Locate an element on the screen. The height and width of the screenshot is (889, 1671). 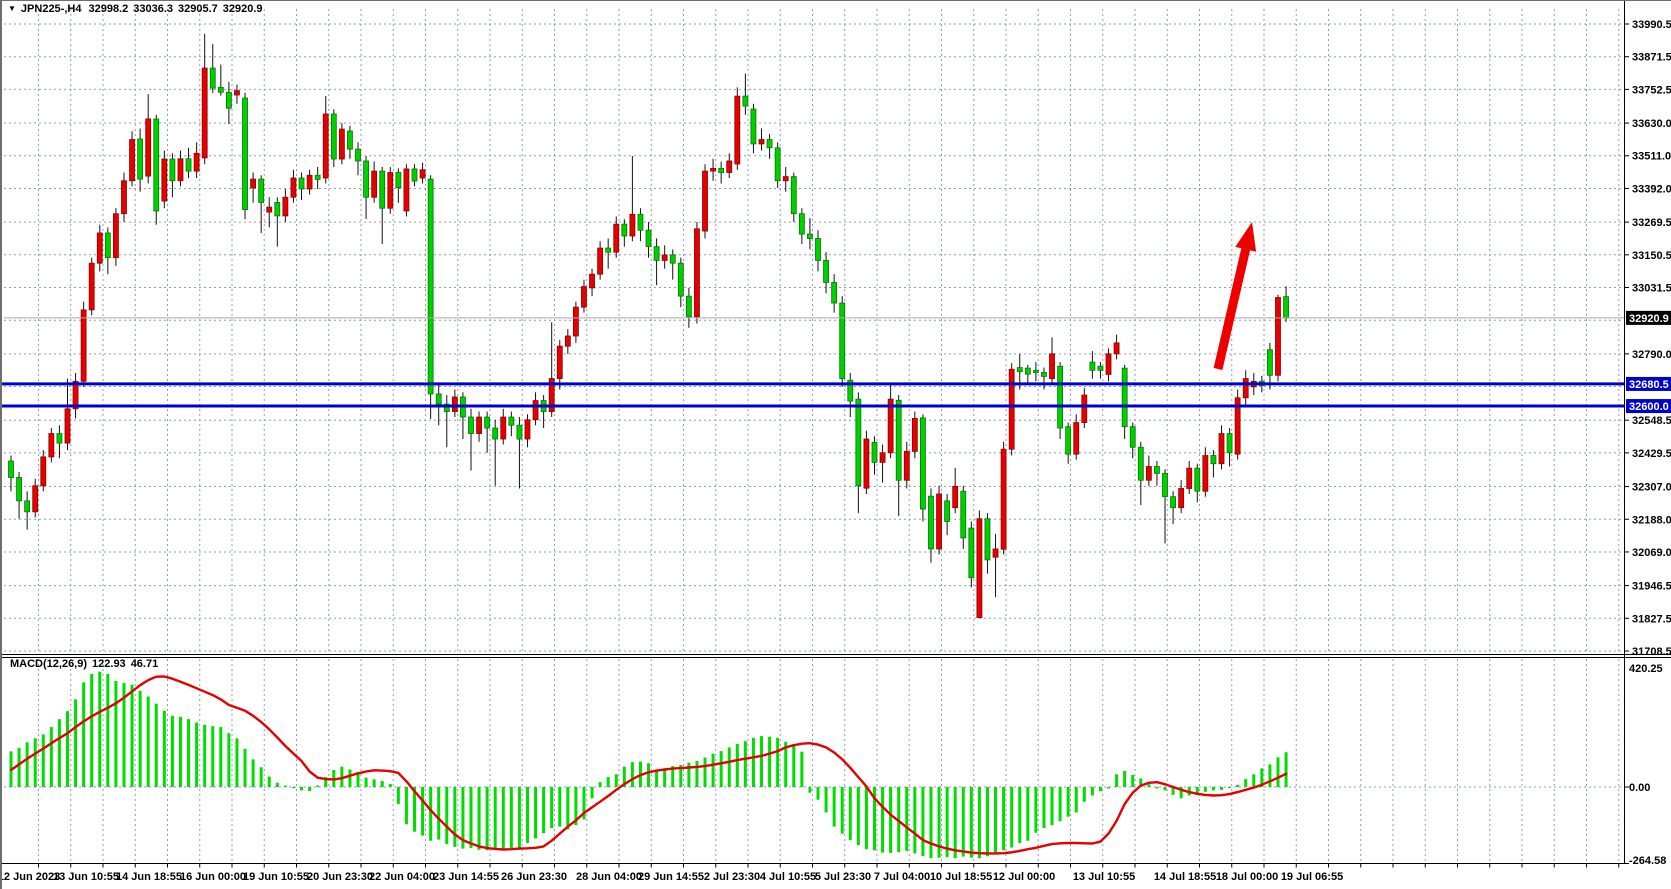
time-axis-label: 22 Jun 04:00 is located at coordinates (402, 877).